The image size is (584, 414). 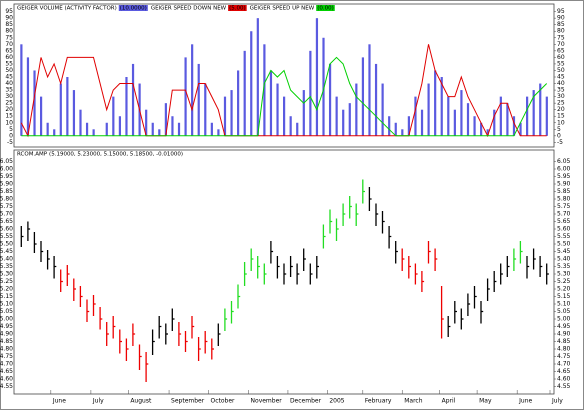 I want to click on x-tick-label: October, so click(x=222, y=401).